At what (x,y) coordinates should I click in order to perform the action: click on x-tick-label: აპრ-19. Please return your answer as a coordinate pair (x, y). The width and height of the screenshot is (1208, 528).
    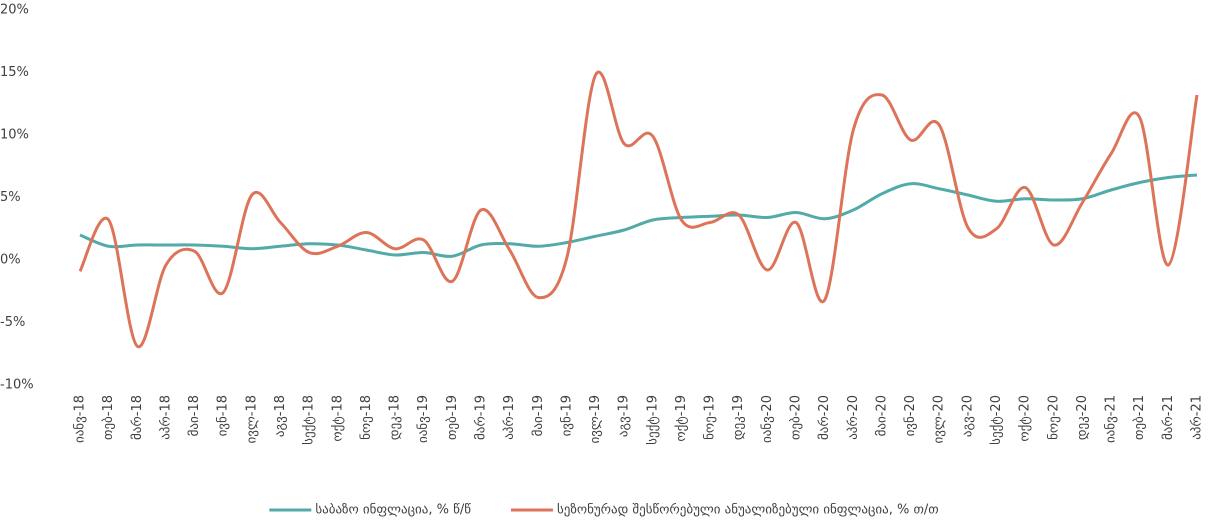
    Looking at the image, I should click on (509, 417).